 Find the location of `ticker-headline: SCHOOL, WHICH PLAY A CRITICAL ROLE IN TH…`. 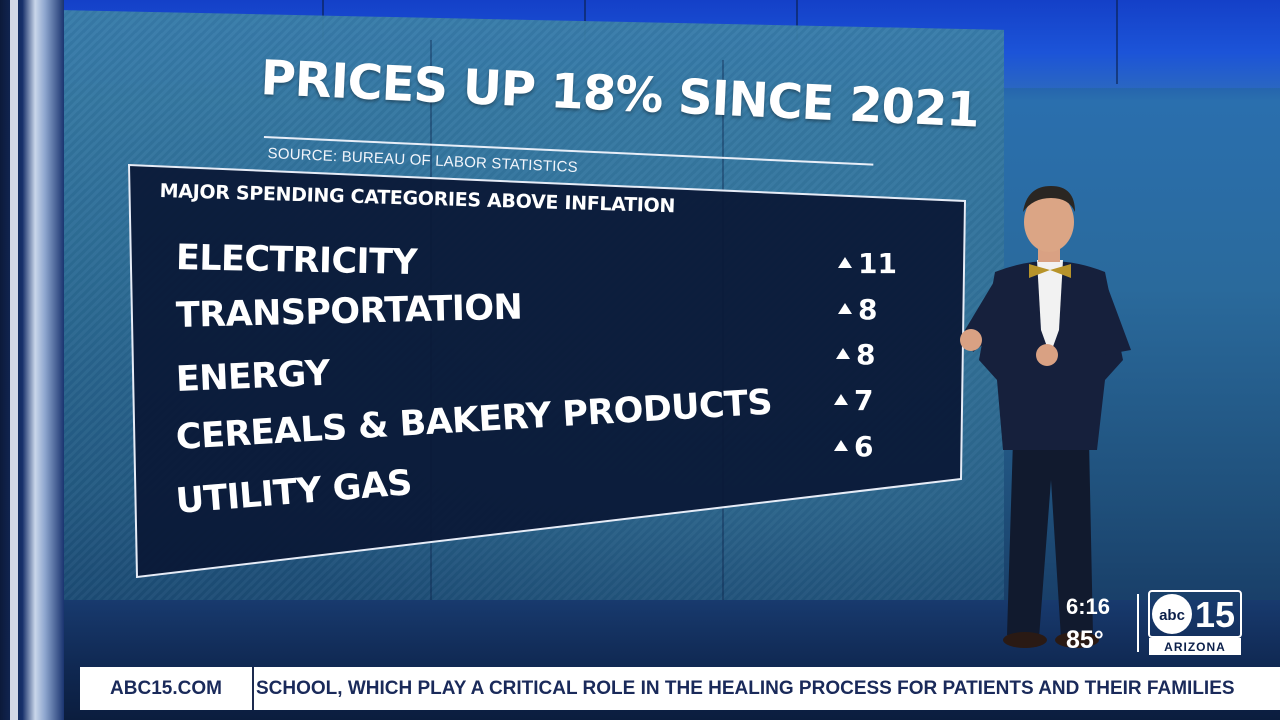

ticker-headline: SCHOOL, WHICH PLAY A CRITICAL ROLE IN TH… is located at coordinates (745, 688).